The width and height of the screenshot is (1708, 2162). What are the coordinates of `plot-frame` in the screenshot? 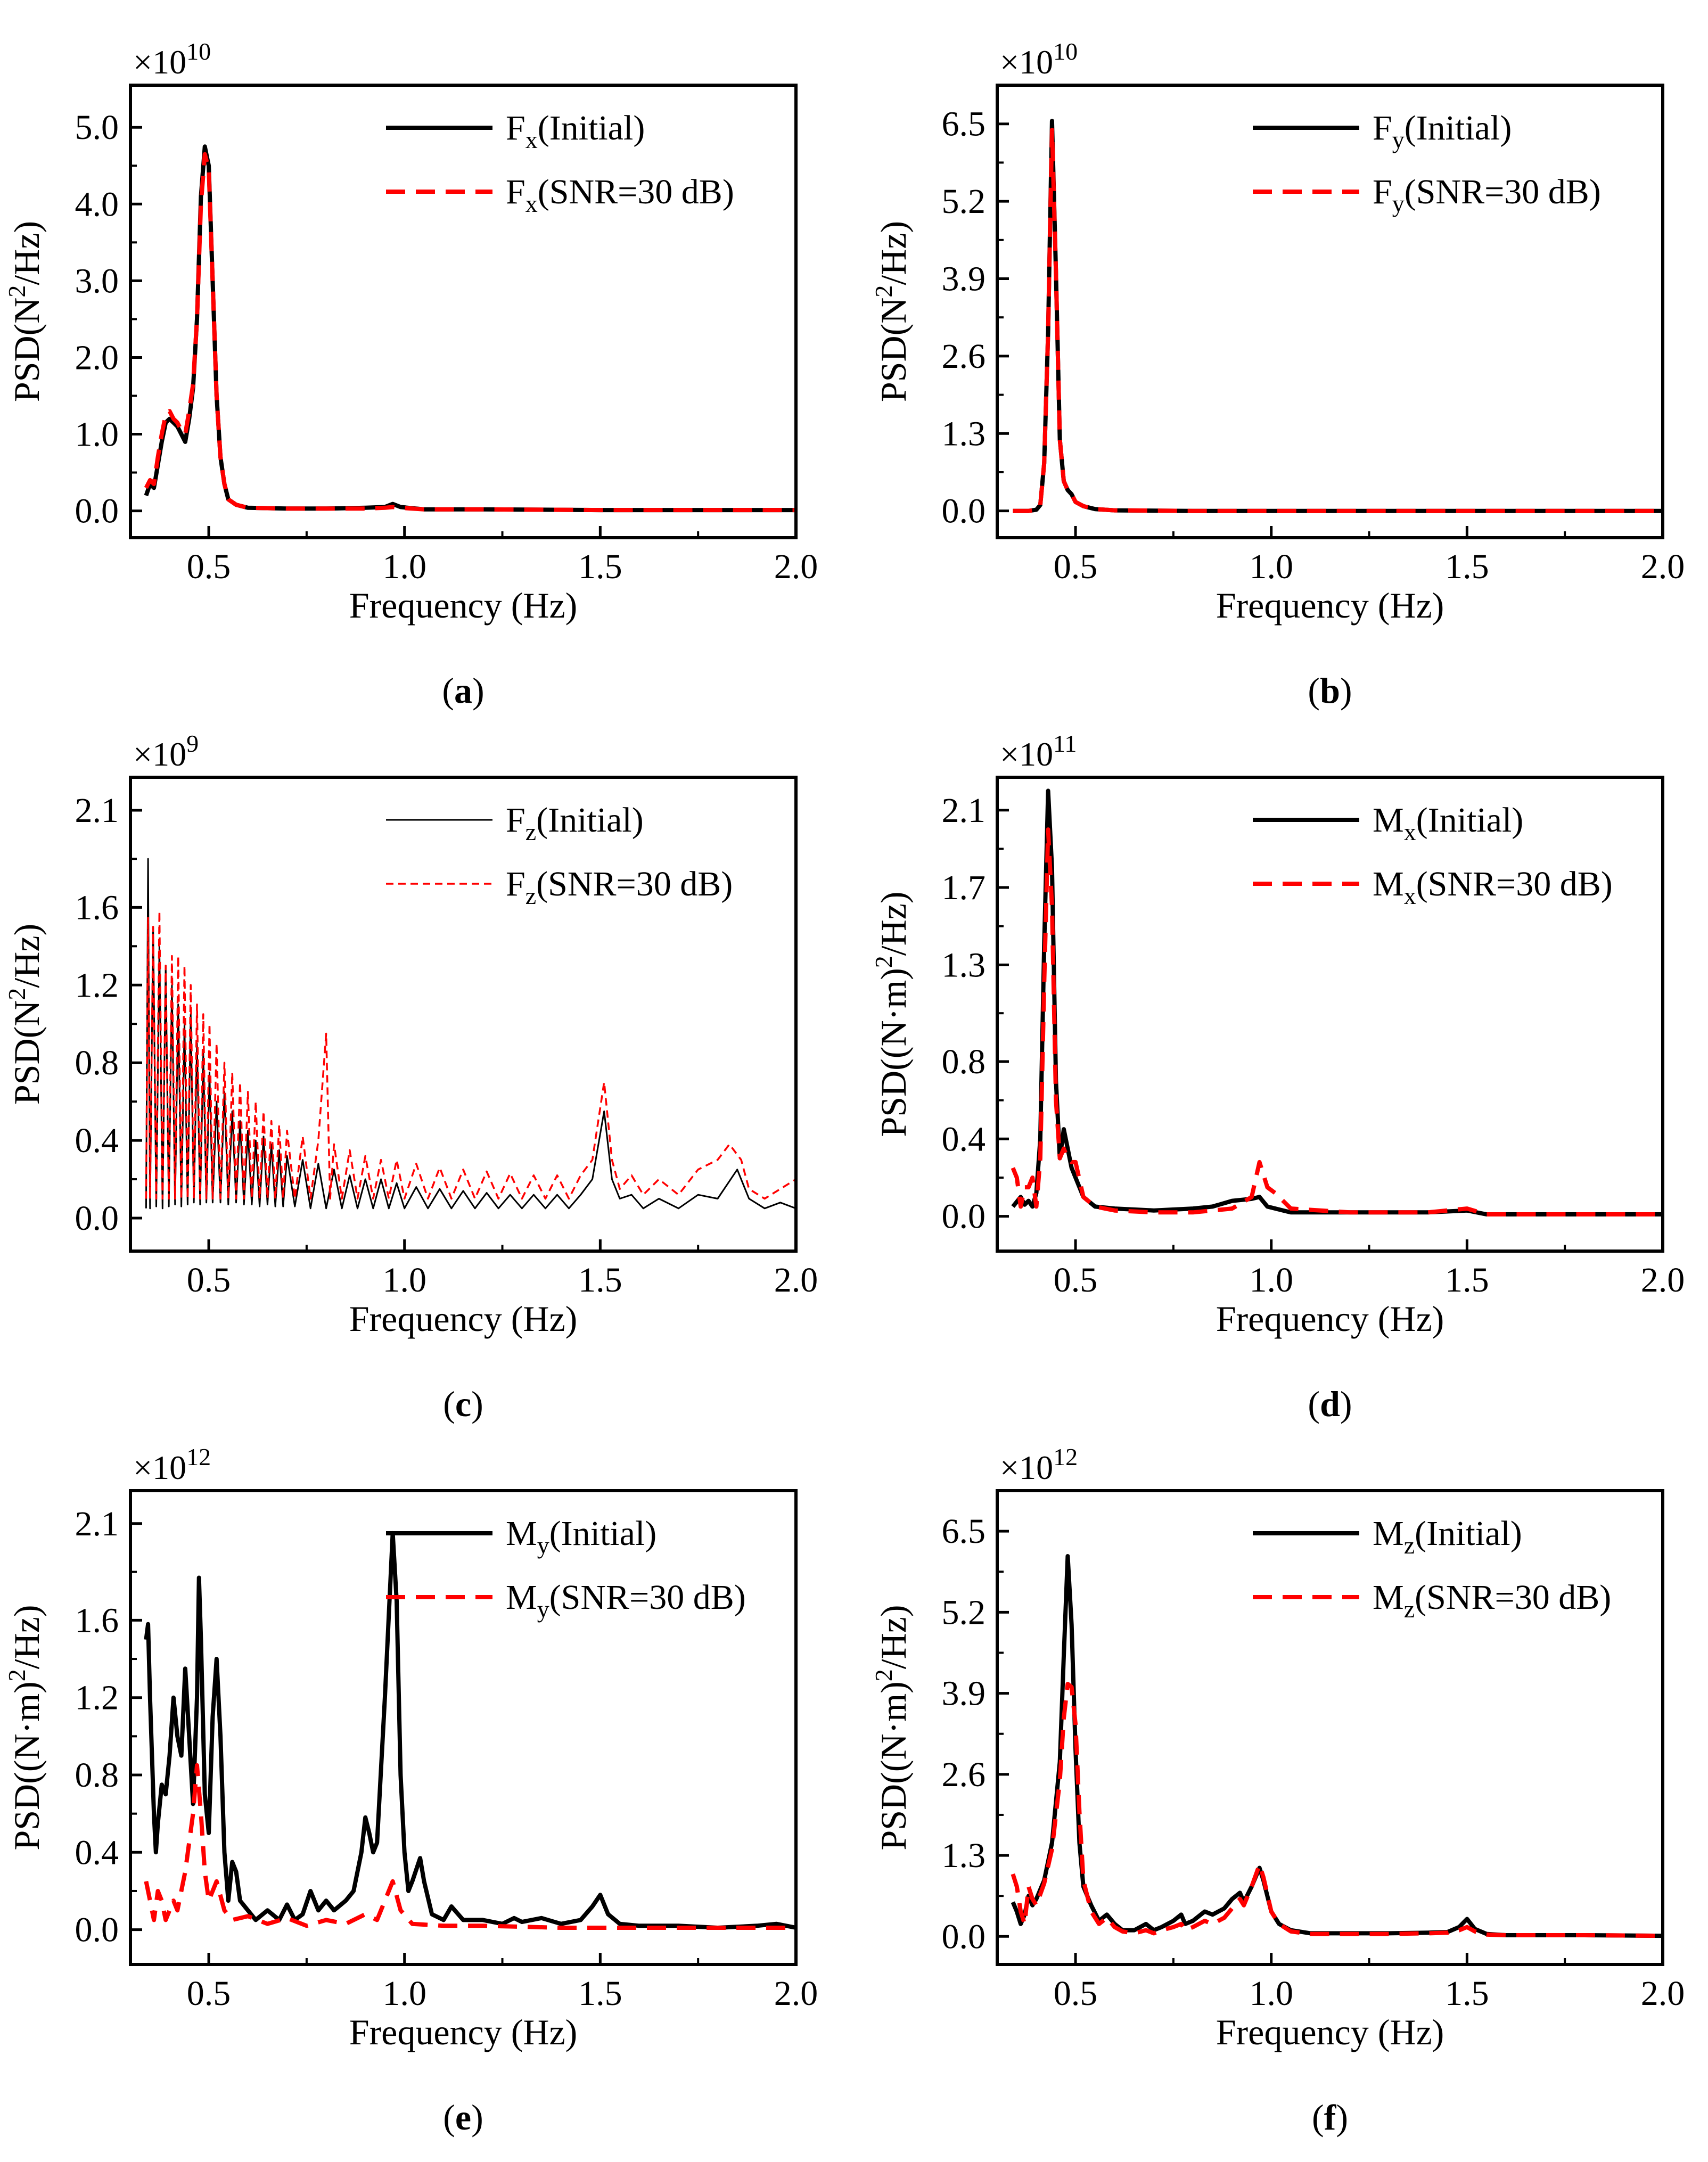 It's located at (463, 1014).